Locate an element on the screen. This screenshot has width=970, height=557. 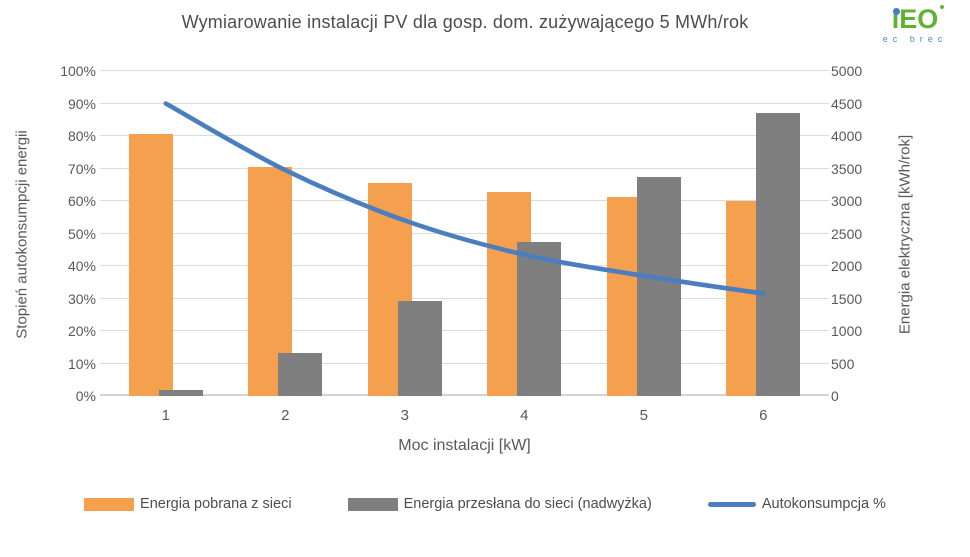
legend-item-energia-pobrana: Energia pobrana z sieci is located at coordinates (188, 504).